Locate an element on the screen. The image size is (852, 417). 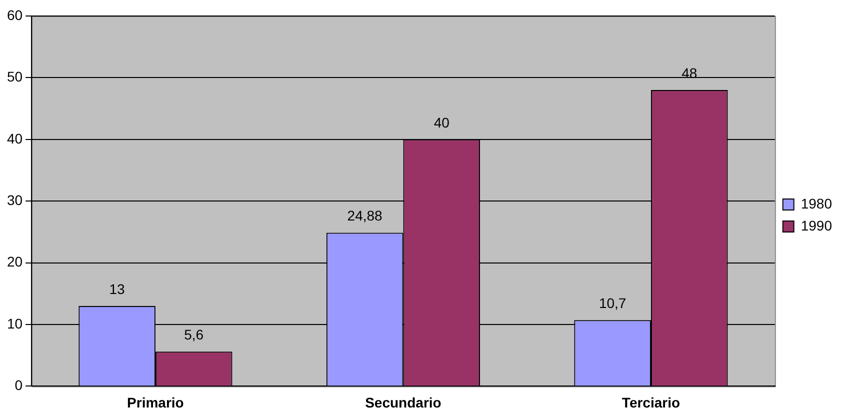
x-tick-label: Secundario is located at coordinates (403, 402).